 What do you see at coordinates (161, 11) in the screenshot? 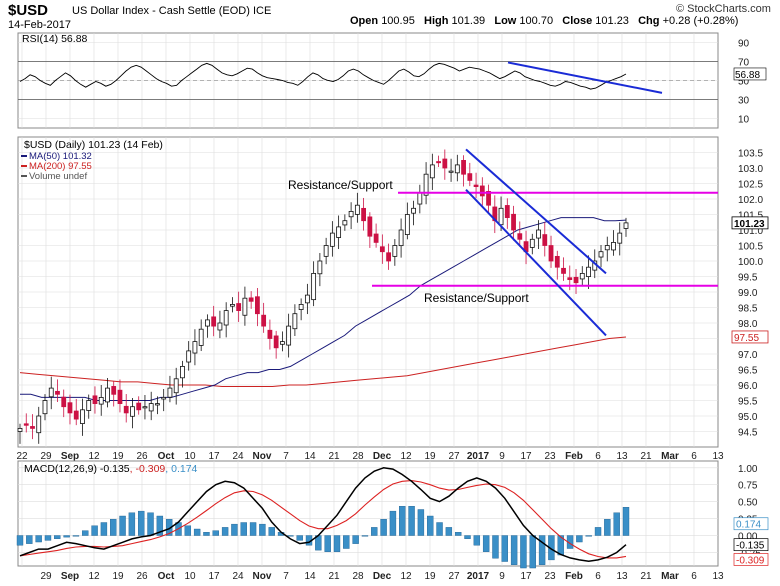
I see `instrument-title: US Dollar Index - Cash Settle (EOD)` at bounding box center [161, 11].